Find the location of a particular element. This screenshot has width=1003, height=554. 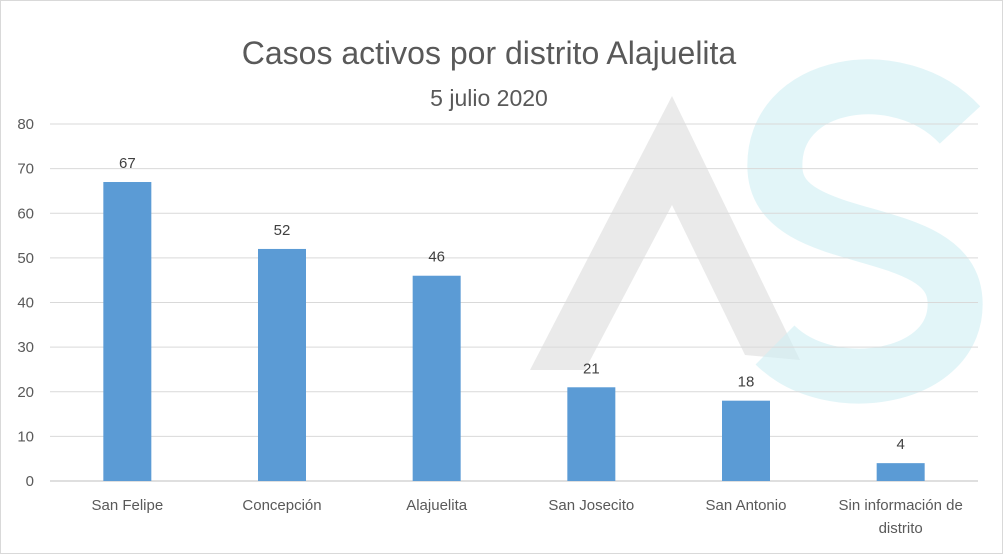

x-tick-label: San Felipe is located at coordinates (127, 505).